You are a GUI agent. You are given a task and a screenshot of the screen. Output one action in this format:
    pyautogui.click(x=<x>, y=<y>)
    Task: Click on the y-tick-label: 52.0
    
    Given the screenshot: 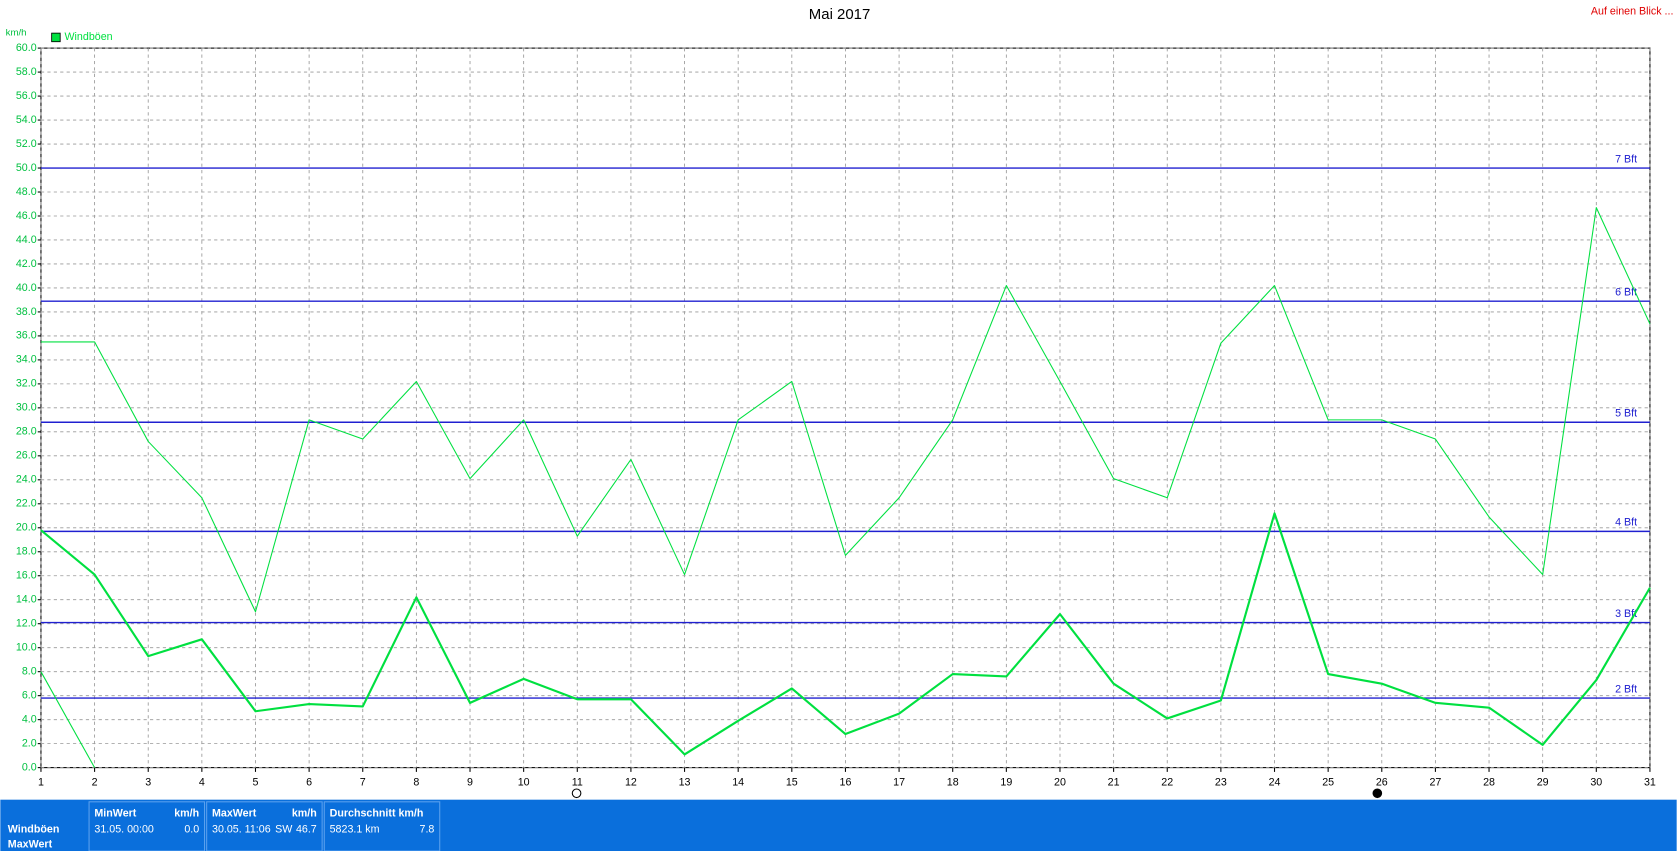 What is the action you would take?
    pyautogui.click(x=26, y=144)
    